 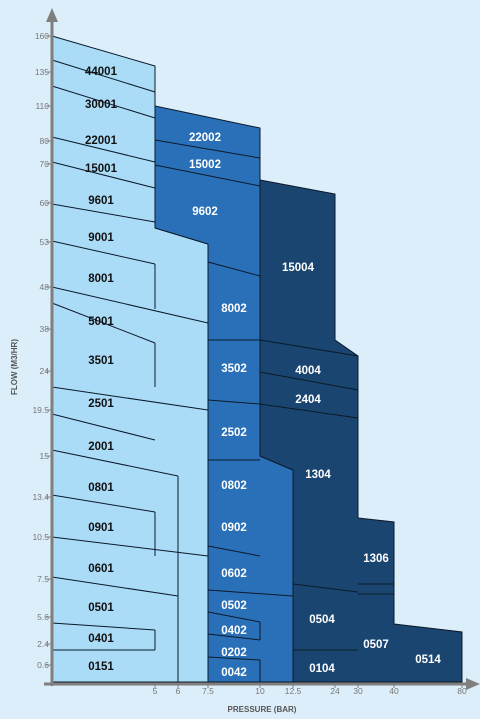 I want to click on nozzle-label-3501: 3501, so click(x=101, y=361).